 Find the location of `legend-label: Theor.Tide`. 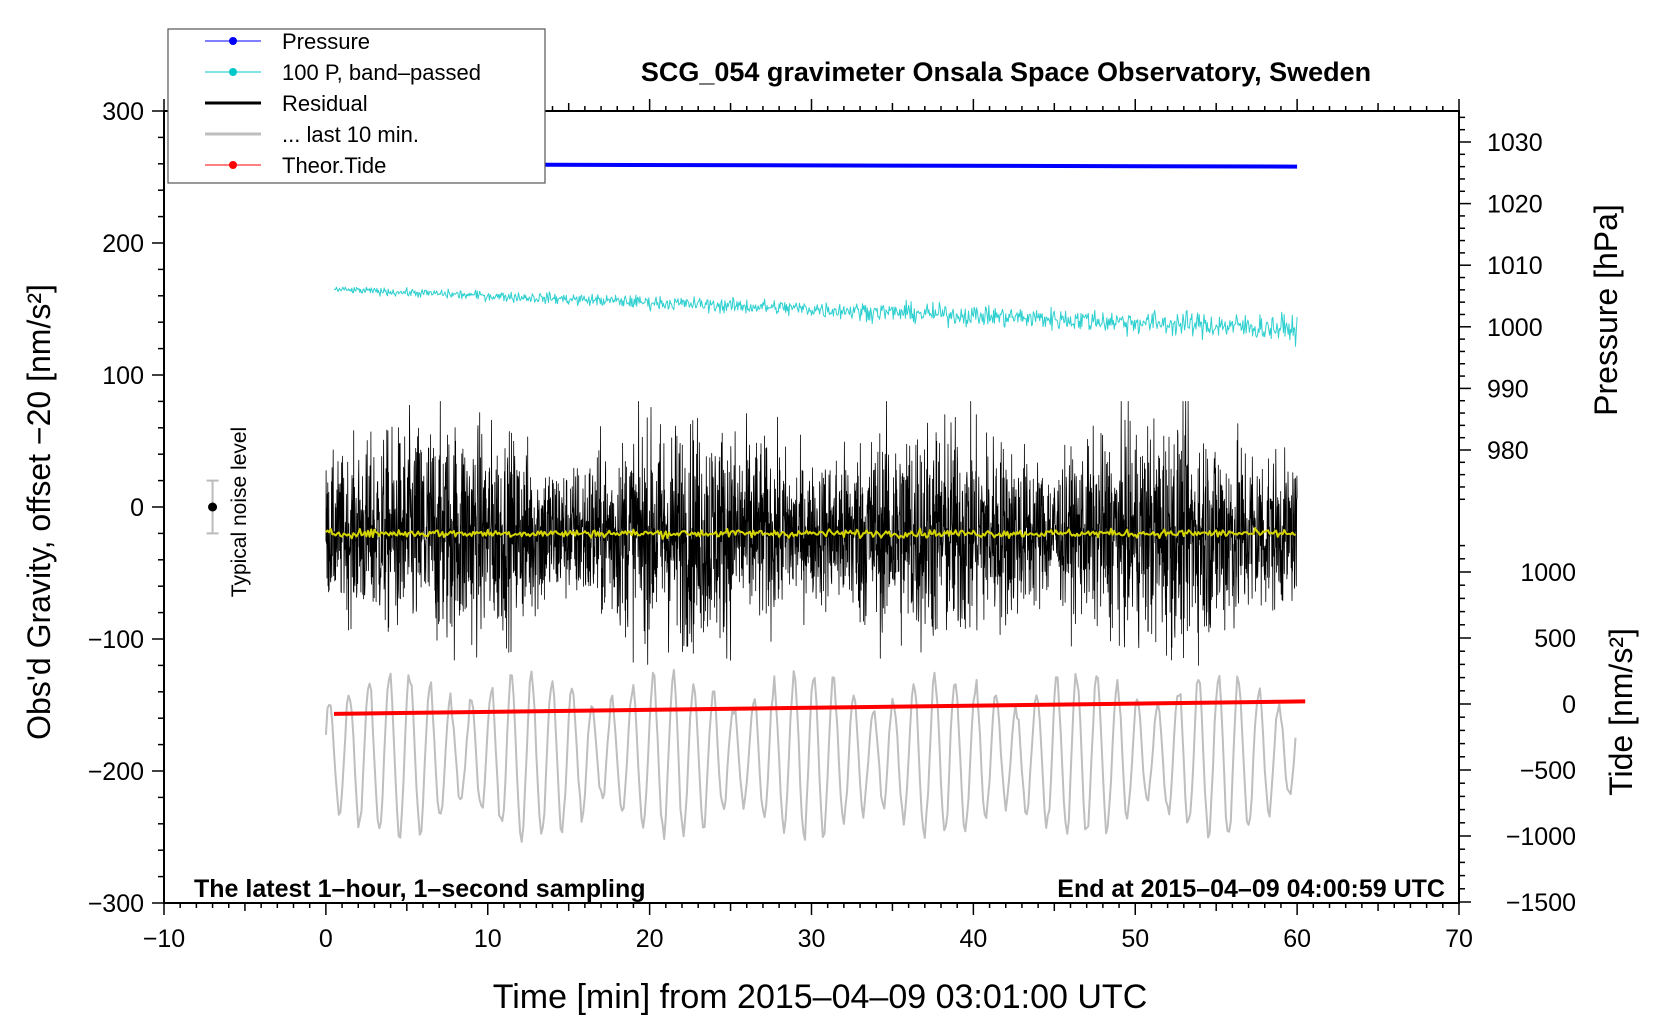

legend-label: Theor.Tide is located at coordinates (334, 165).